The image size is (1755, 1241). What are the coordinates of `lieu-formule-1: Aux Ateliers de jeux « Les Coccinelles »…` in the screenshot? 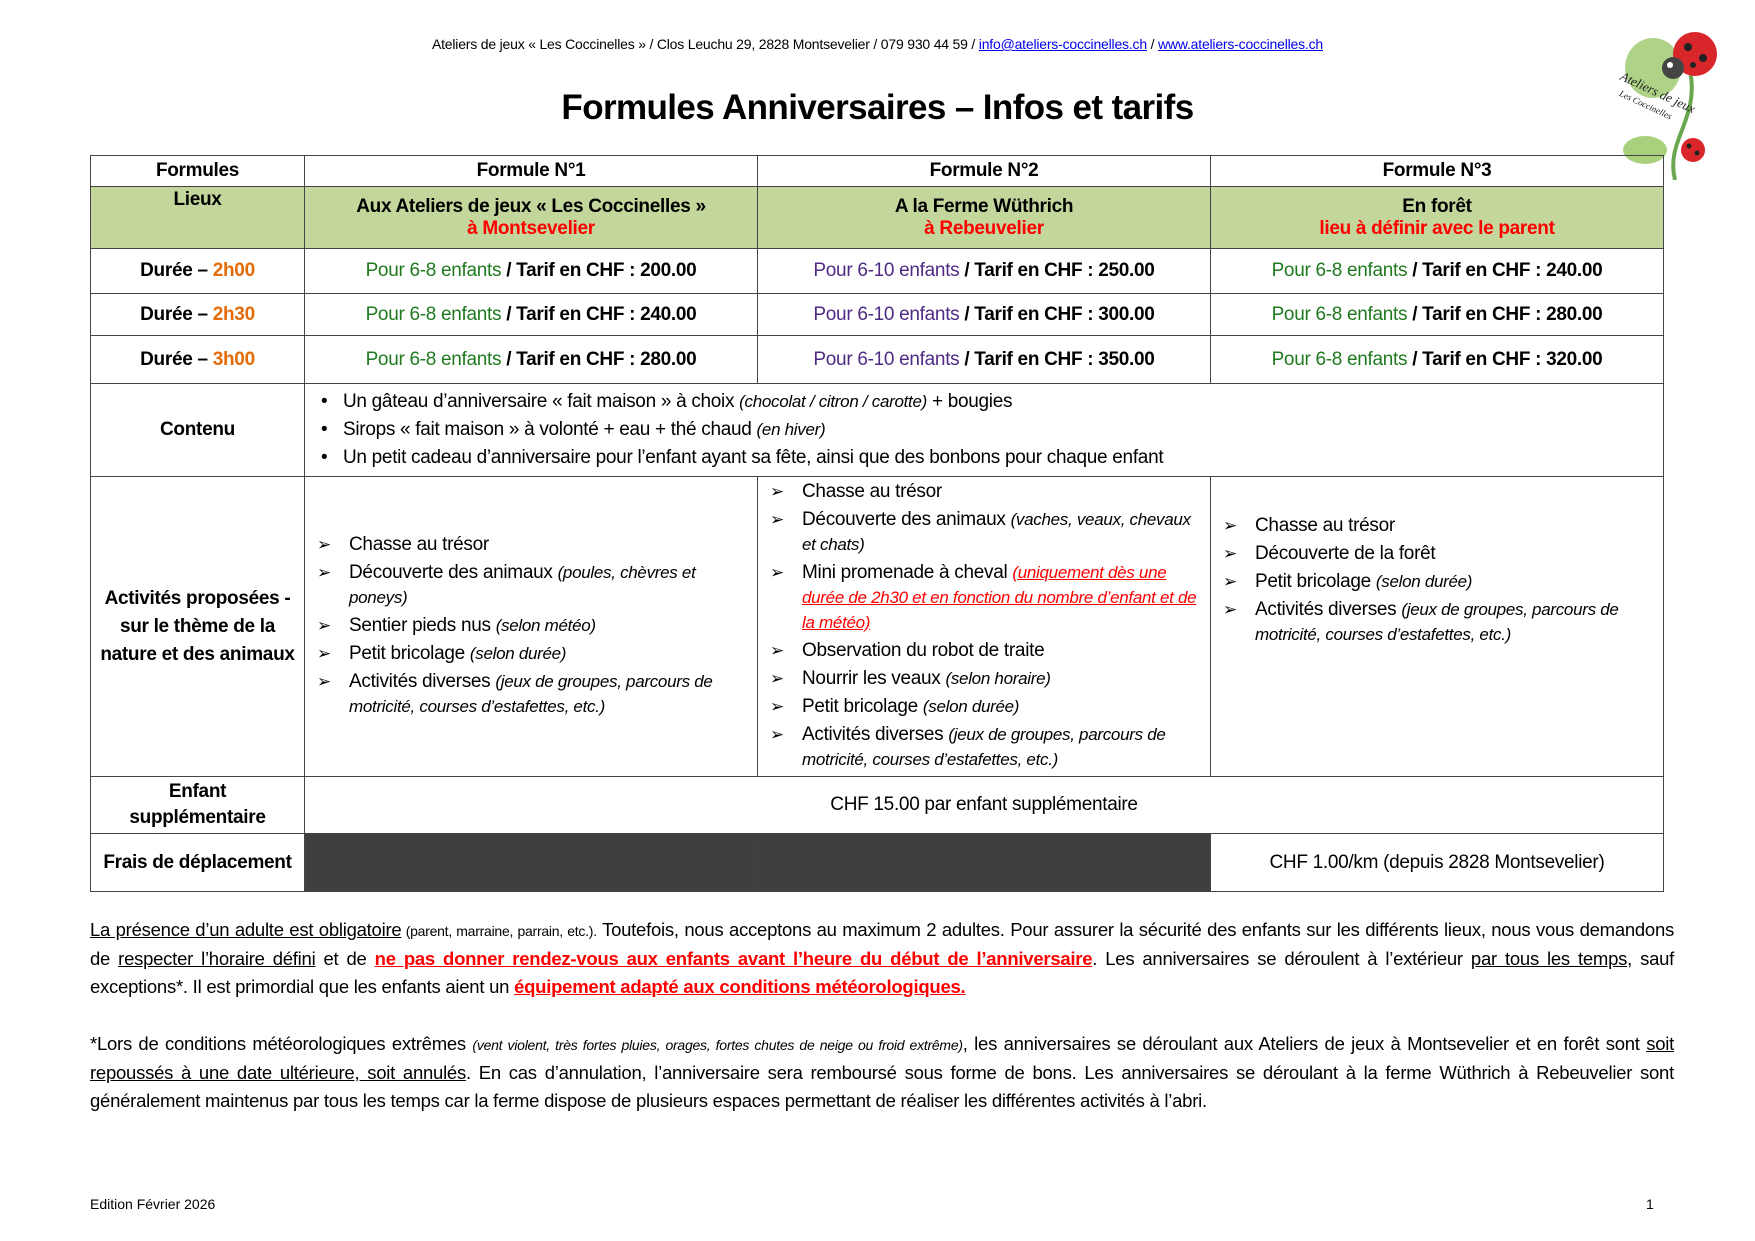 It's located at (531, 217).